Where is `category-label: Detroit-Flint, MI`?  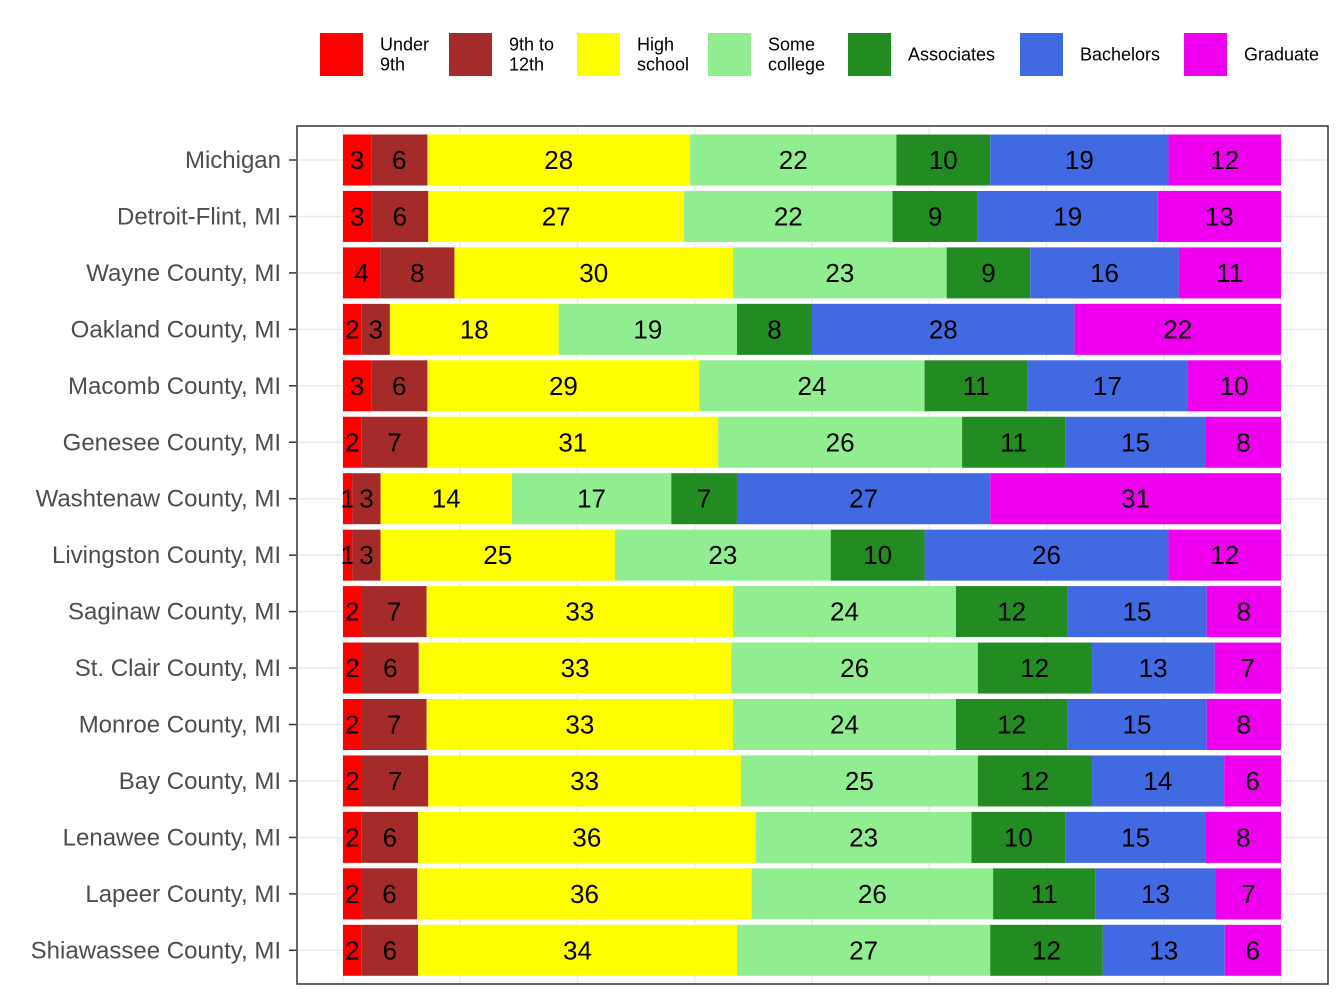
category-label: Detroit-Flint, MI is located at coordinates (199, 216).